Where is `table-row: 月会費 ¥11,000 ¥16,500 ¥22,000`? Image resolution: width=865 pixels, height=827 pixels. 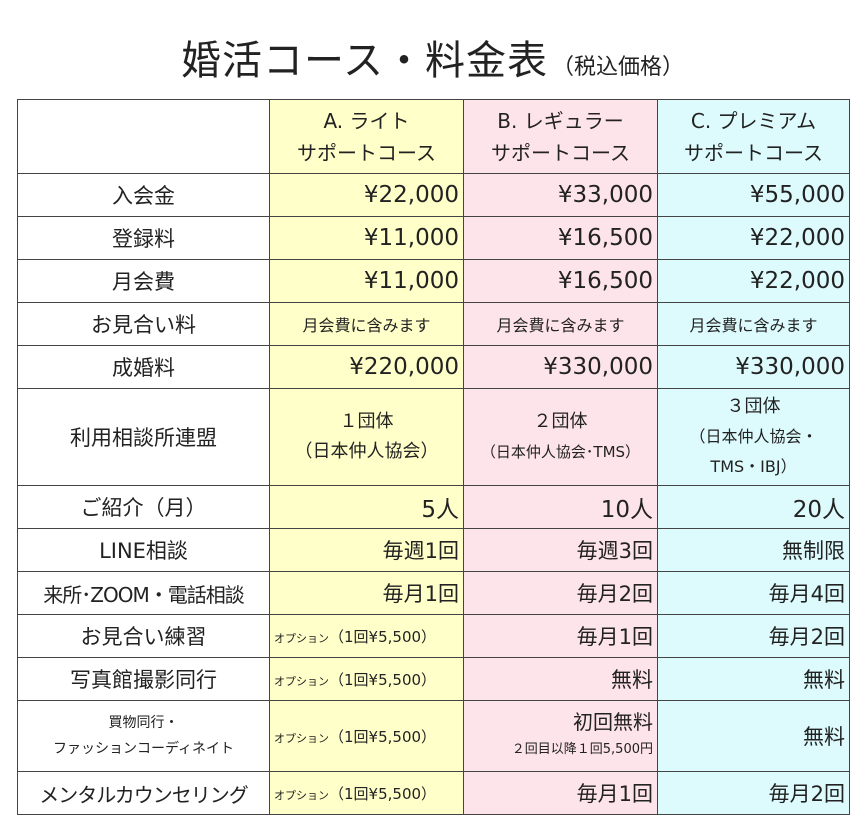
table-row: 月会費 ¥11,000 ¥16,500 ¥22,000 is located at coordinates (433, 281).